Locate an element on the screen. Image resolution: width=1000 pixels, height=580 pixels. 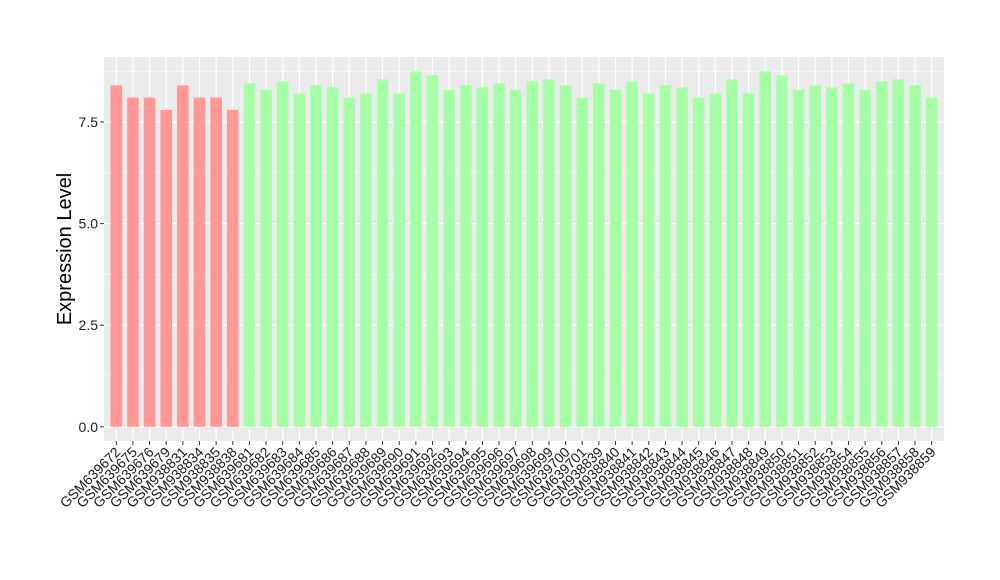
bar-GSM639688 is located at coordinates (366, 260).